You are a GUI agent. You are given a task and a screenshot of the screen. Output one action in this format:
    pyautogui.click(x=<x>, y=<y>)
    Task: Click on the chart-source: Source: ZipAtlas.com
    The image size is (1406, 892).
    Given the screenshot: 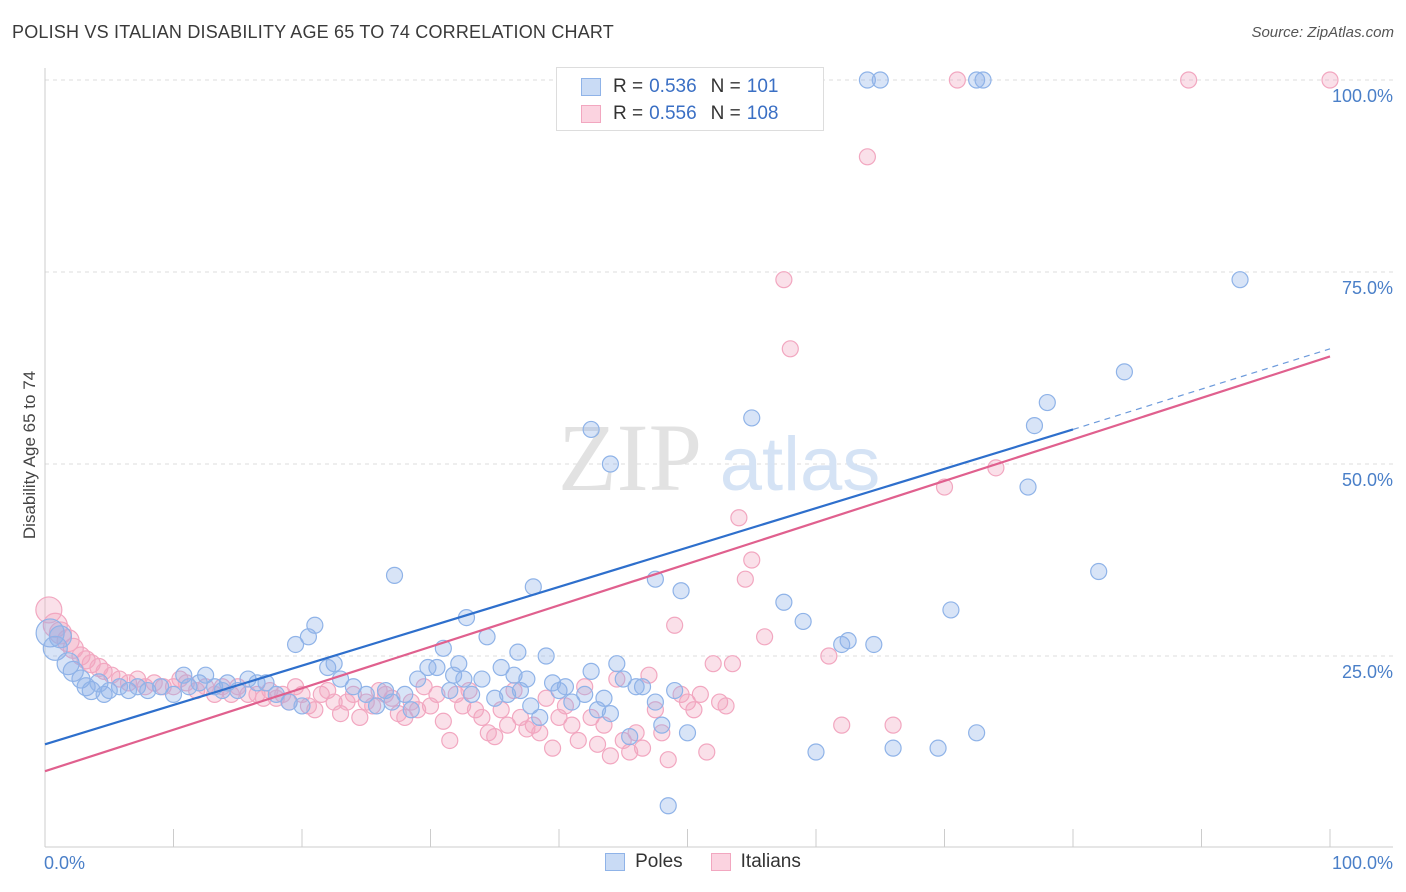 What is the action you would take?
    pyautogui.click(x=1322, y=32)
    